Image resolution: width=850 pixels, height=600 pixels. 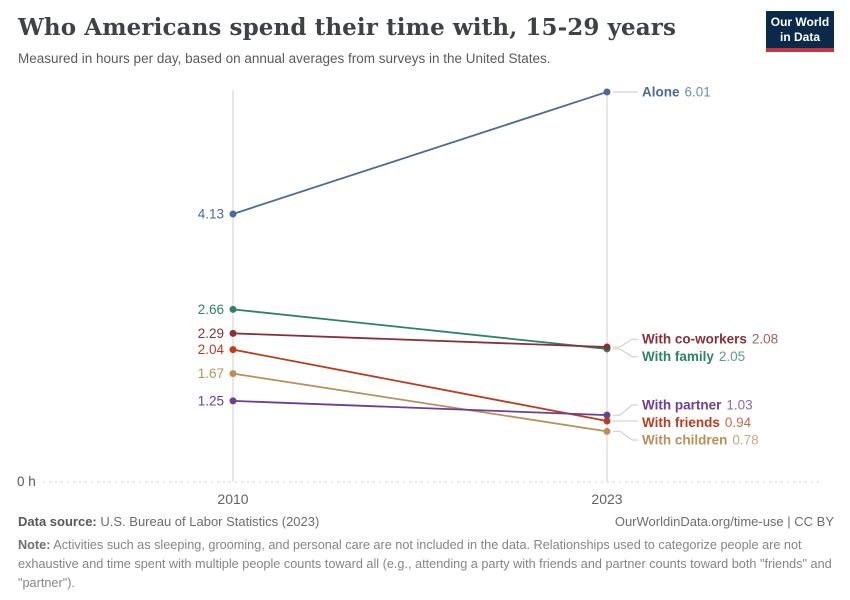 I want to click on owid-logo-line1: Our World, so click(x=800, y=21).